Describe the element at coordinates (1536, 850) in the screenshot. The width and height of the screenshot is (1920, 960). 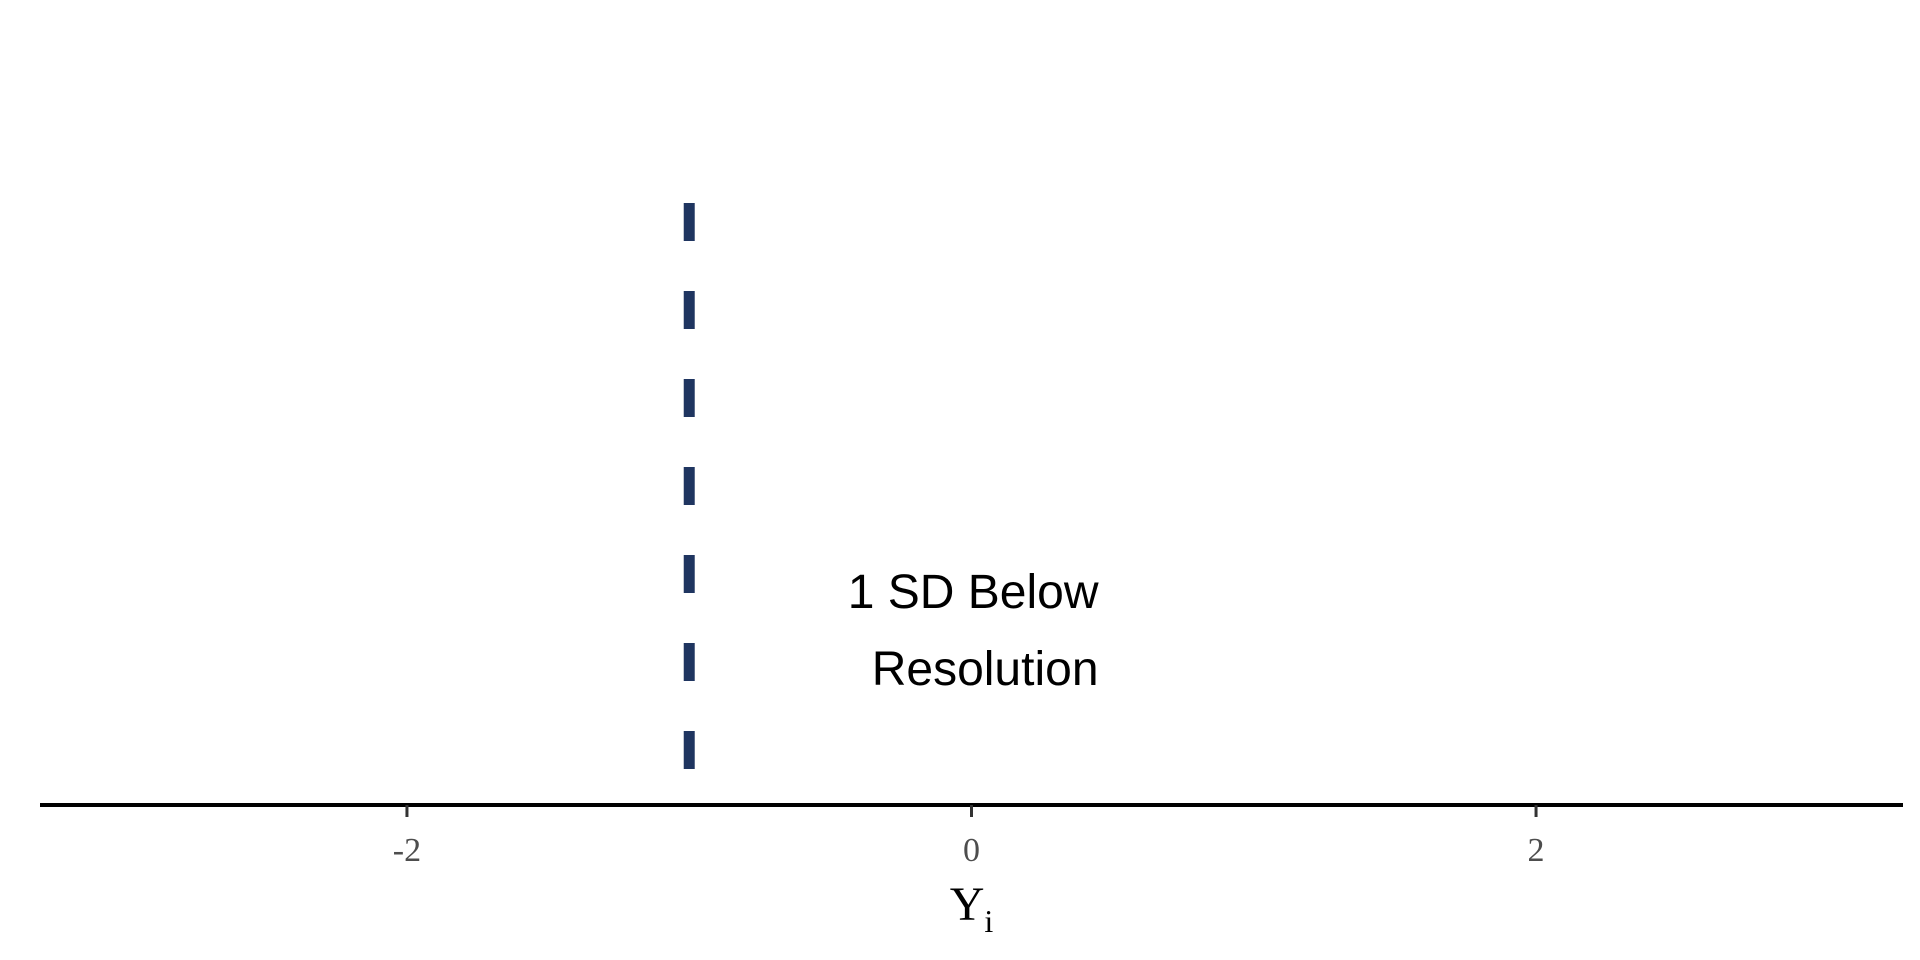
I see `x-tick-label: 2` at that location.